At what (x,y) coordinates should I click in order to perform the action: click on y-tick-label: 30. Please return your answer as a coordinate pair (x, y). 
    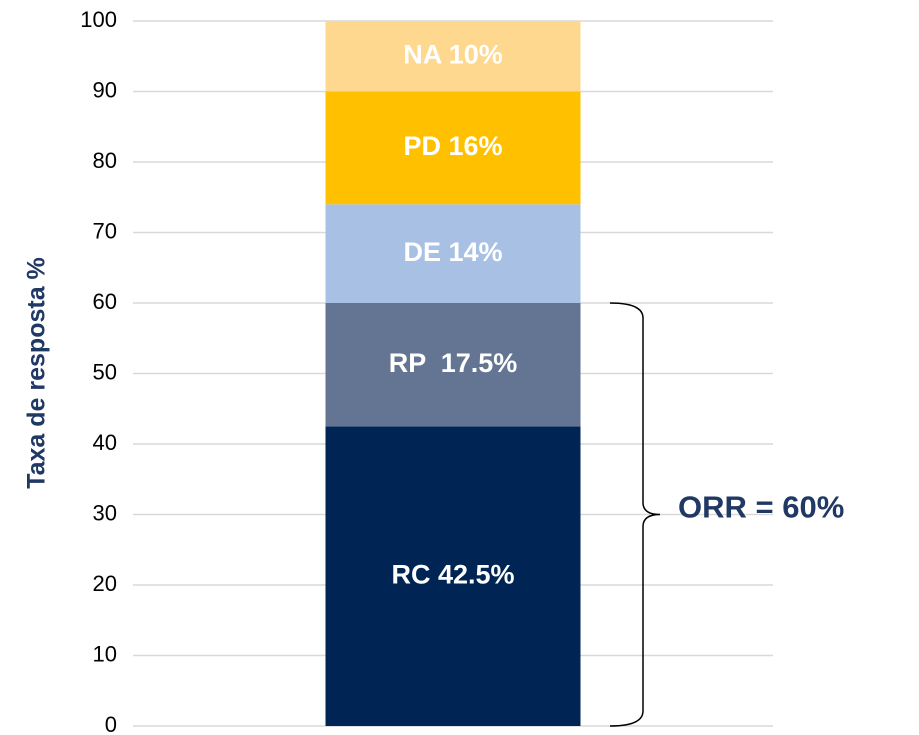
    Looking at the image, I should click on (105, 512).